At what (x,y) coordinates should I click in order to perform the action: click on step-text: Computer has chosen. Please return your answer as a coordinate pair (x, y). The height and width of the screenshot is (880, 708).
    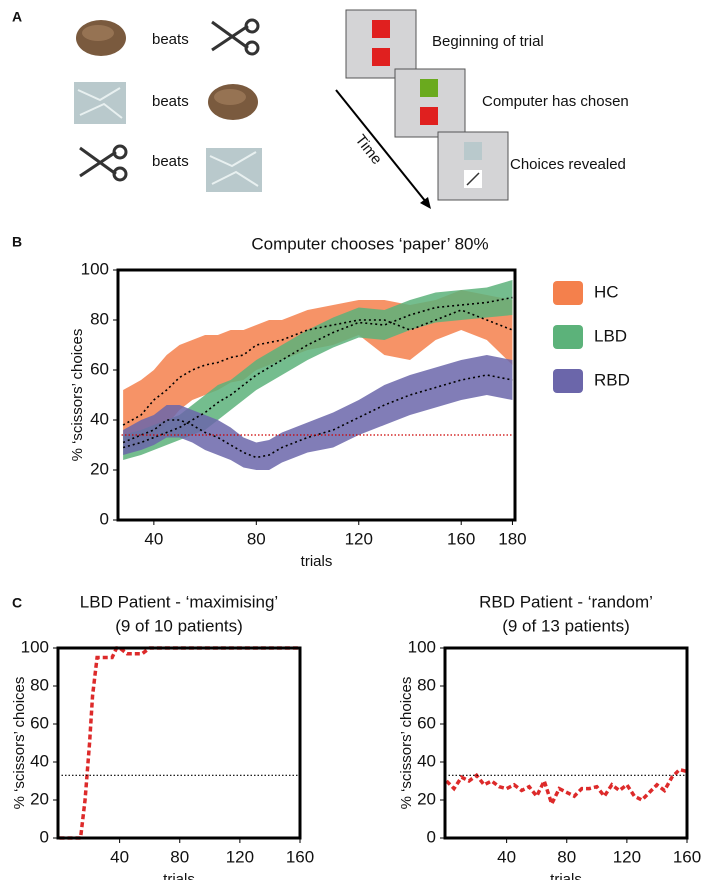
    Looking at the image, I should click on (555, 101).